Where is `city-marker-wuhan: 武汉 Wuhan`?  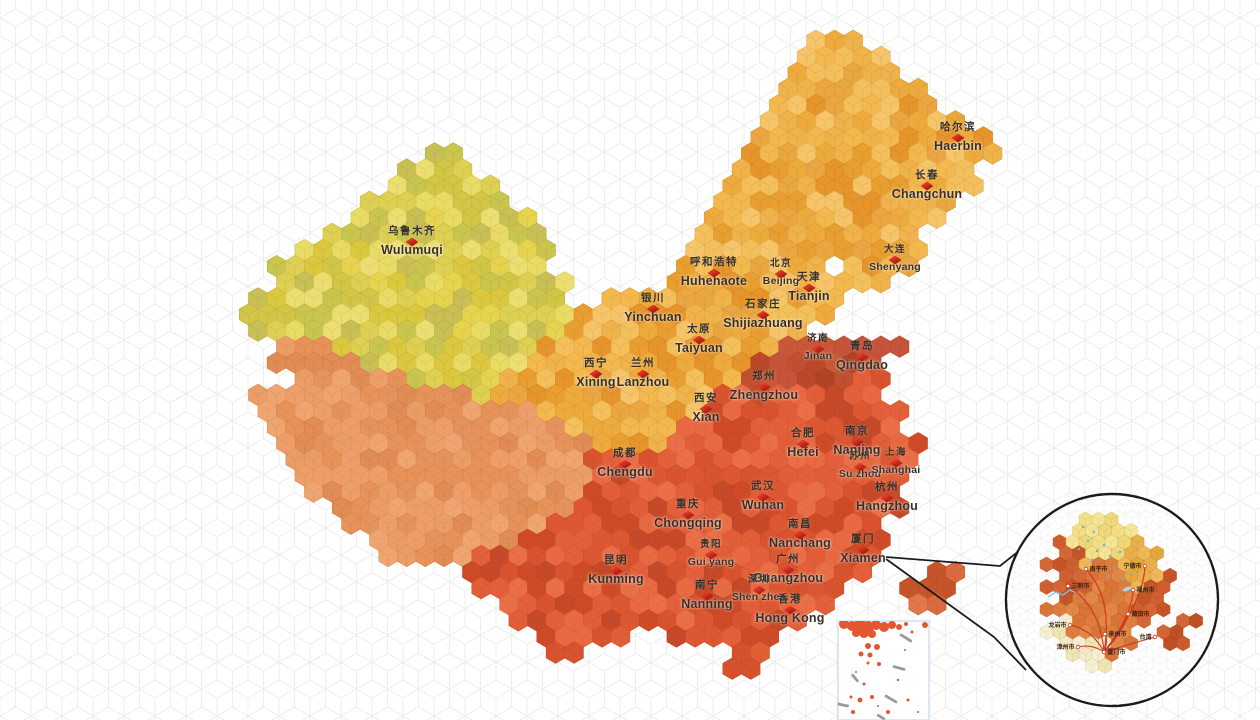 city-marker-wuhan: 武汉 Wuhan is located at coordinates (763, 496).